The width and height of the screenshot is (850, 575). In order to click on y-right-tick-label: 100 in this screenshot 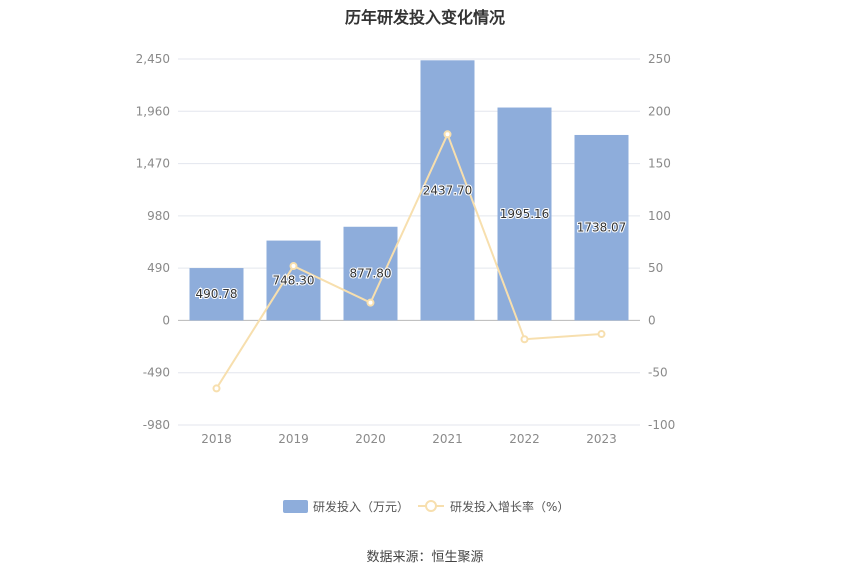, I will do `click(659, 216)`.